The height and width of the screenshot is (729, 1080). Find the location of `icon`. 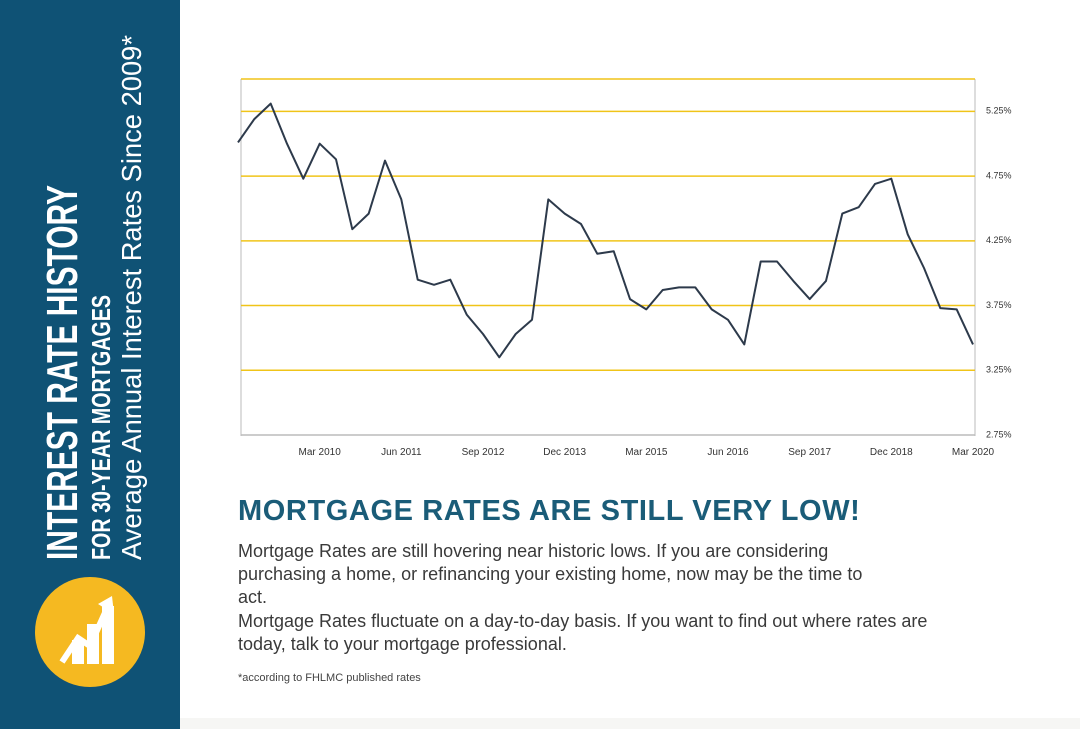

icon is located at coordinates (90, 632).